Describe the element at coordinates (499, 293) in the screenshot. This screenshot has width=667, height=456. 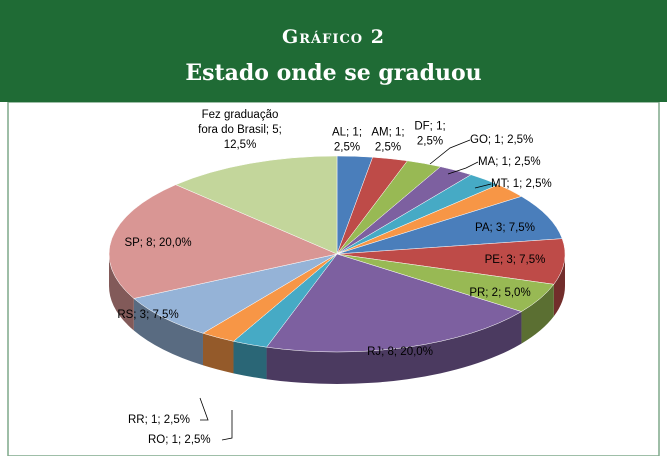
I see `data-label: PR; 2; 5,0%` at that location.